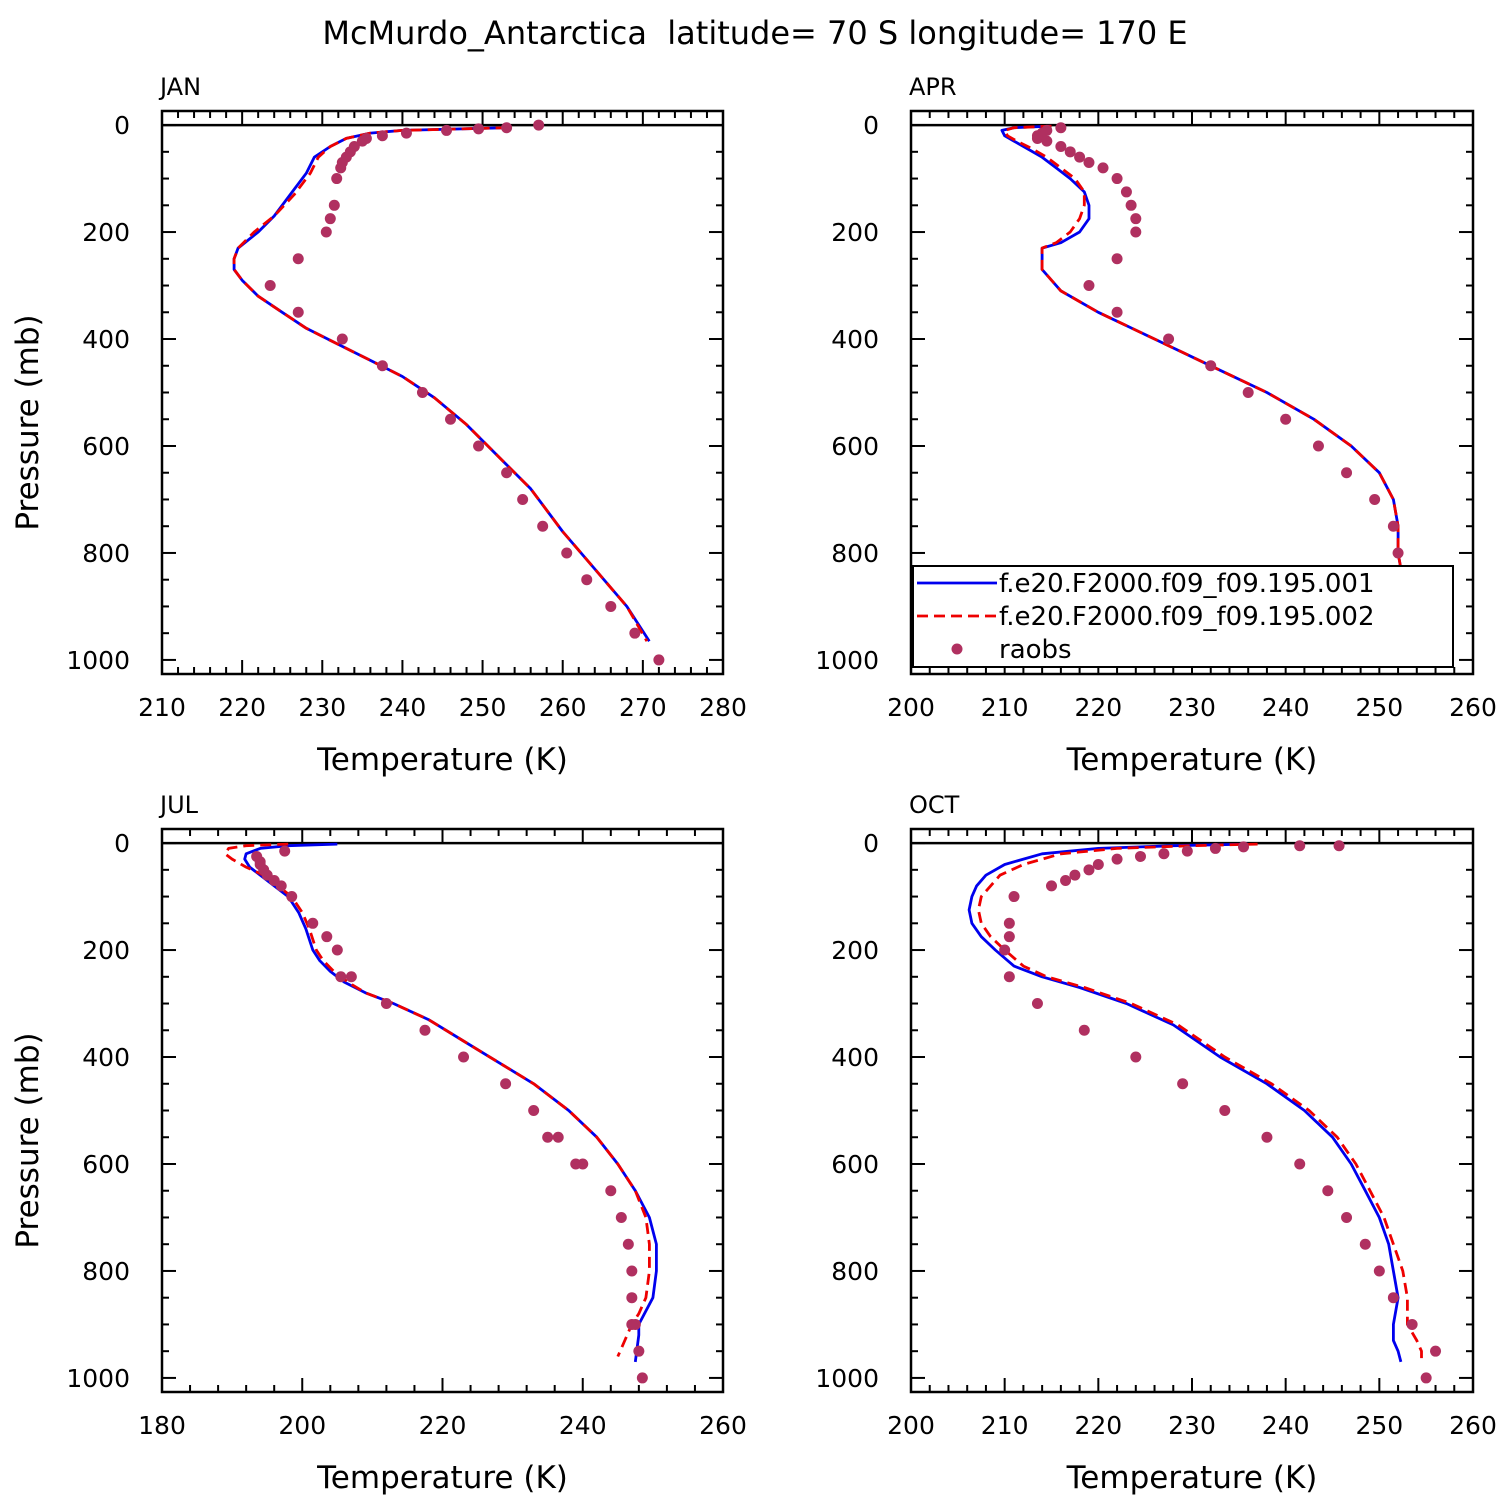 The width and height of the screenshot is (1510, 1510). I want to click on y-axis-label: Pressure (mb), so click(28, 1140).